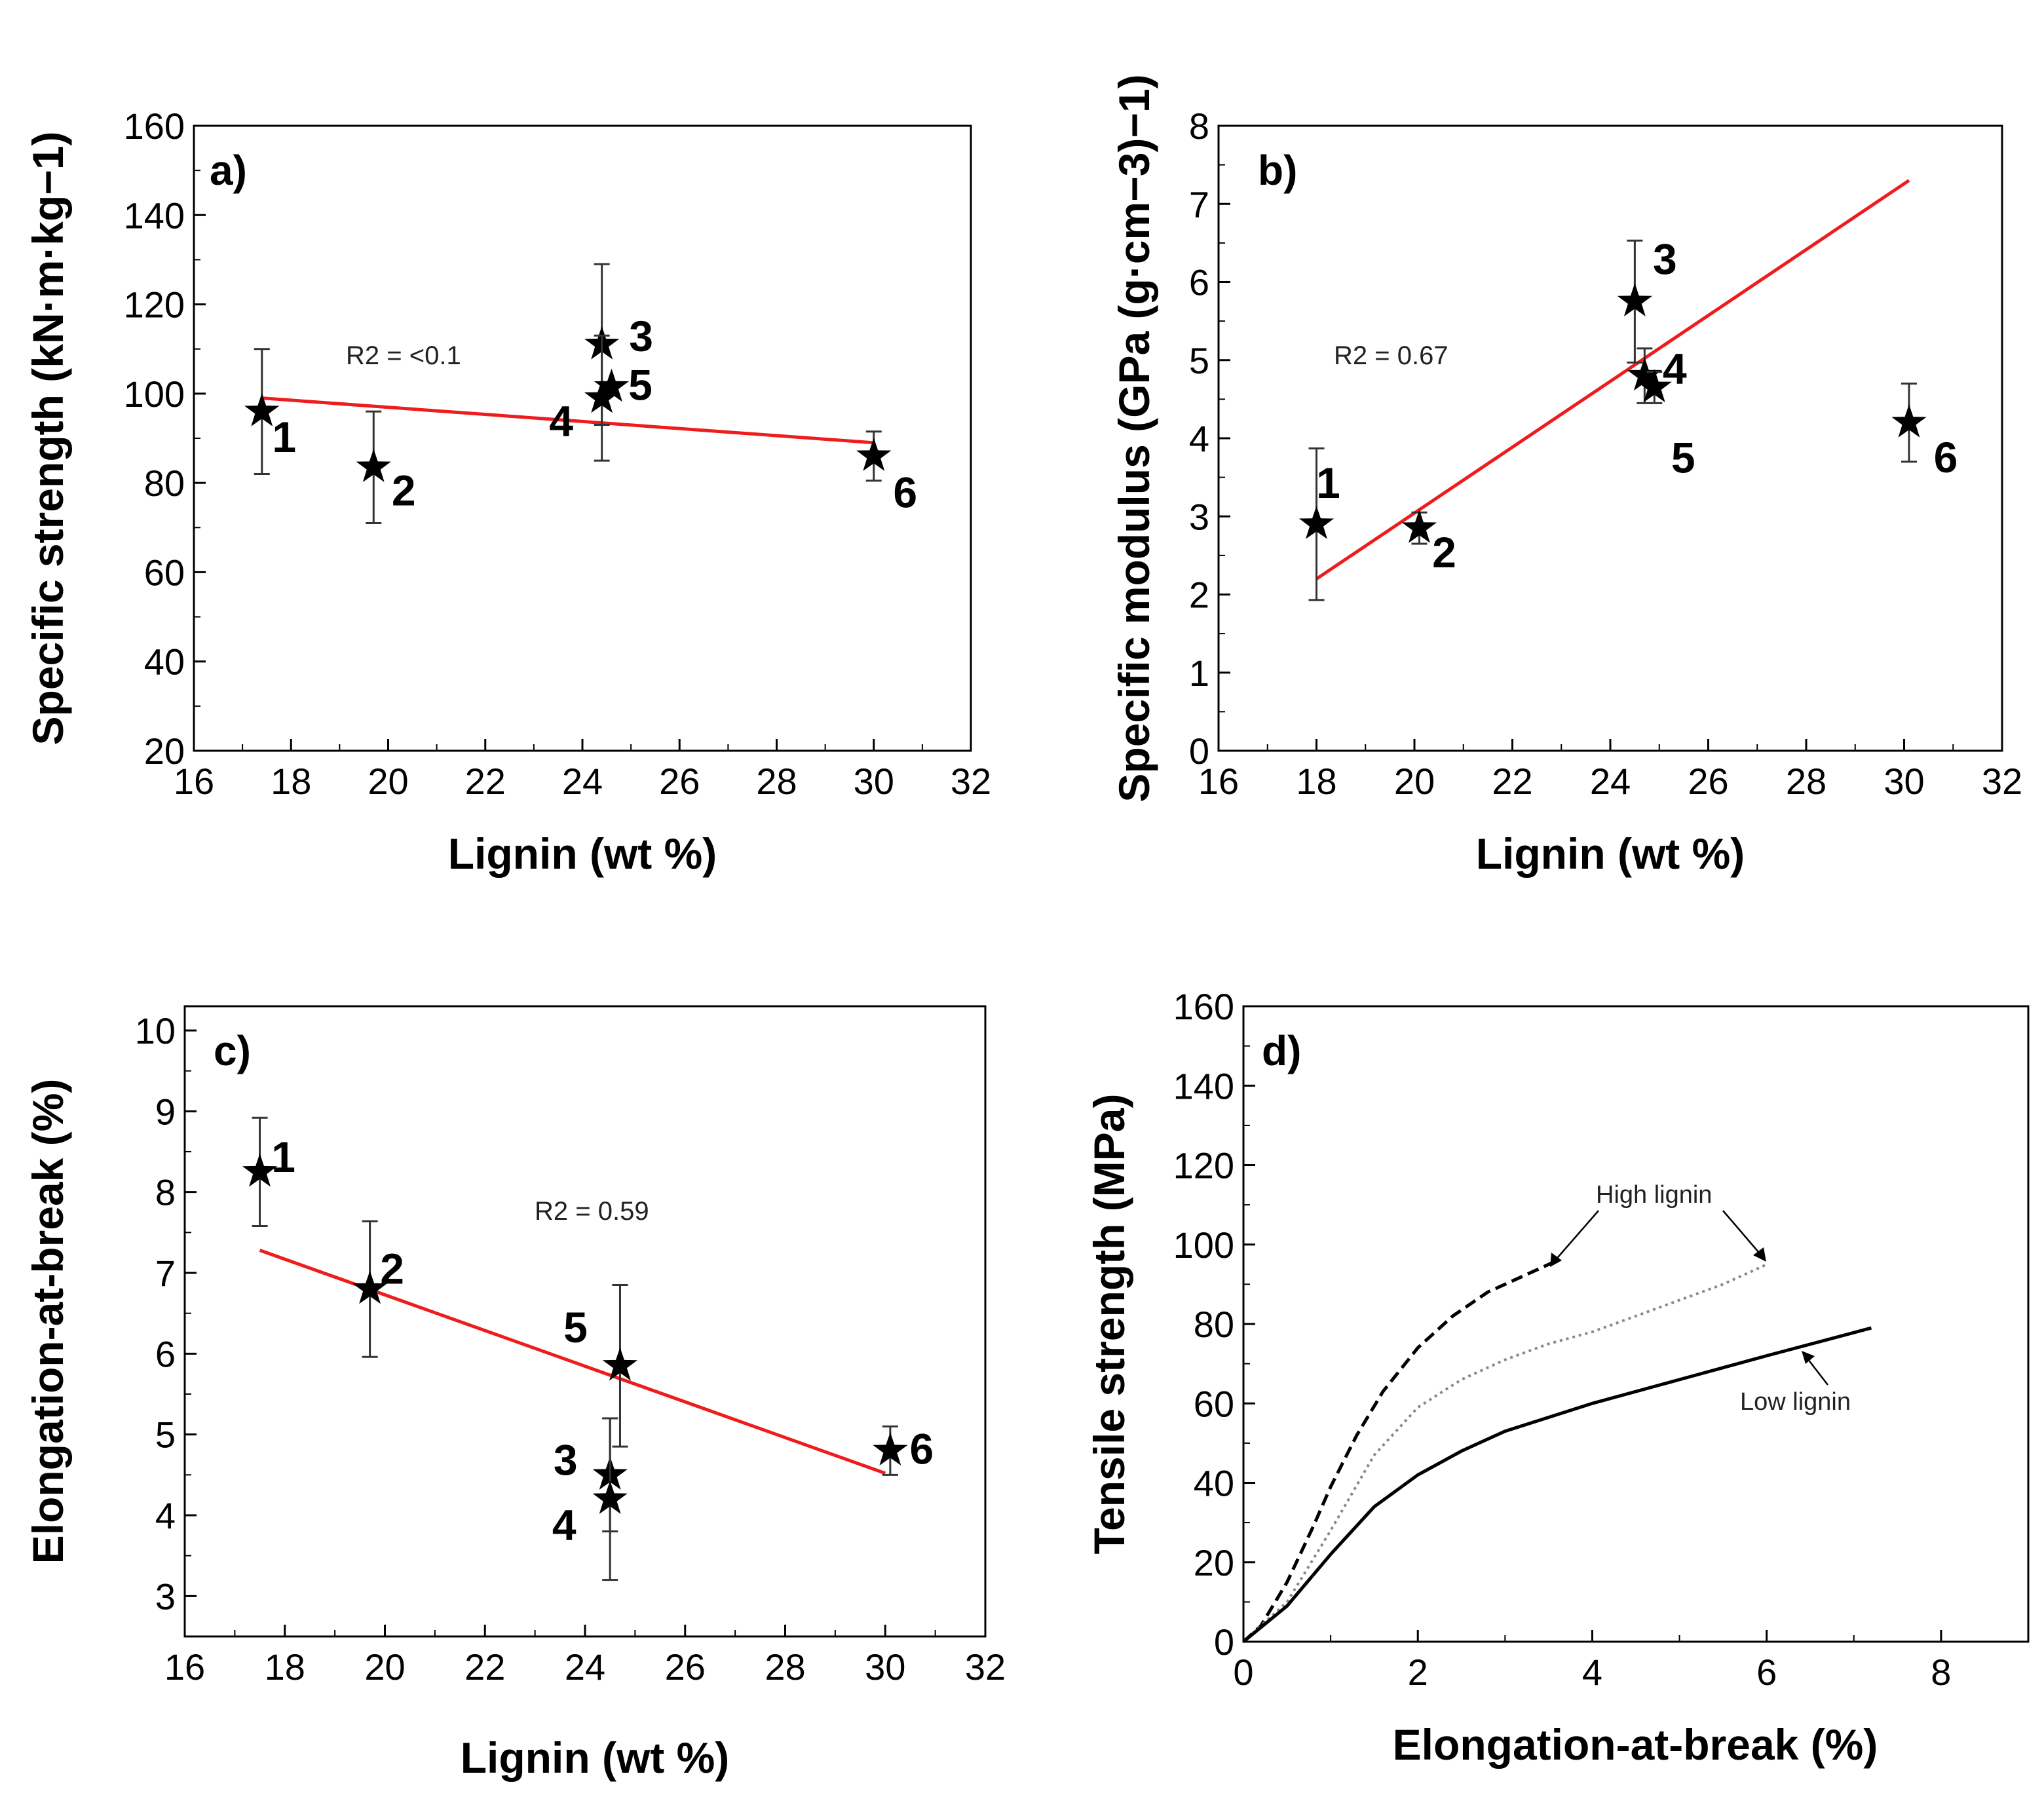 This screenshot has height=1795, width=2044. Describe the element at coordinates (1199, 516) in the screenshot. I see `y-tick-label: 3` at that location.